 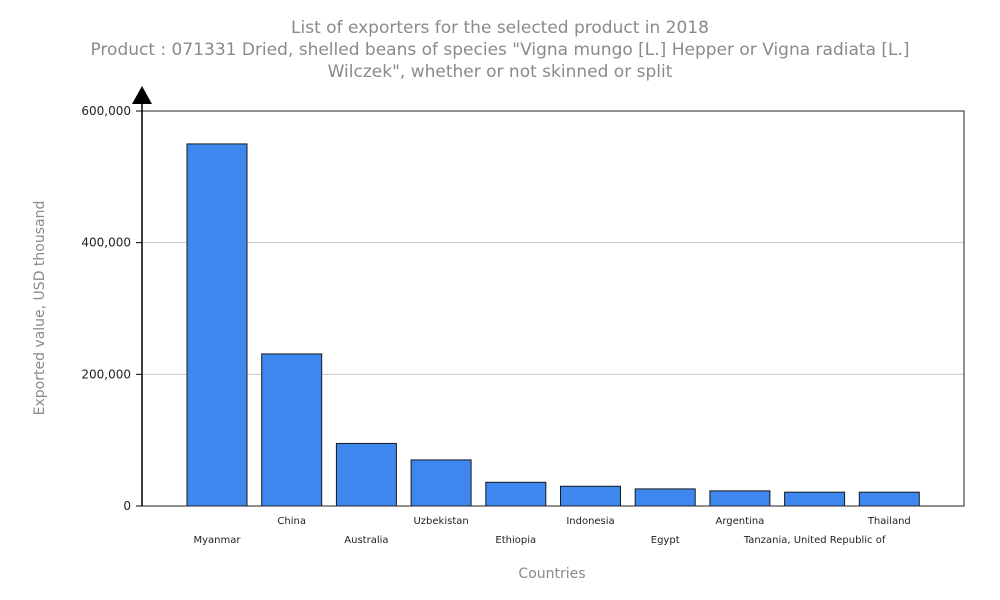 I want to click on x-tick-label: China, so click(x=291, y=521).